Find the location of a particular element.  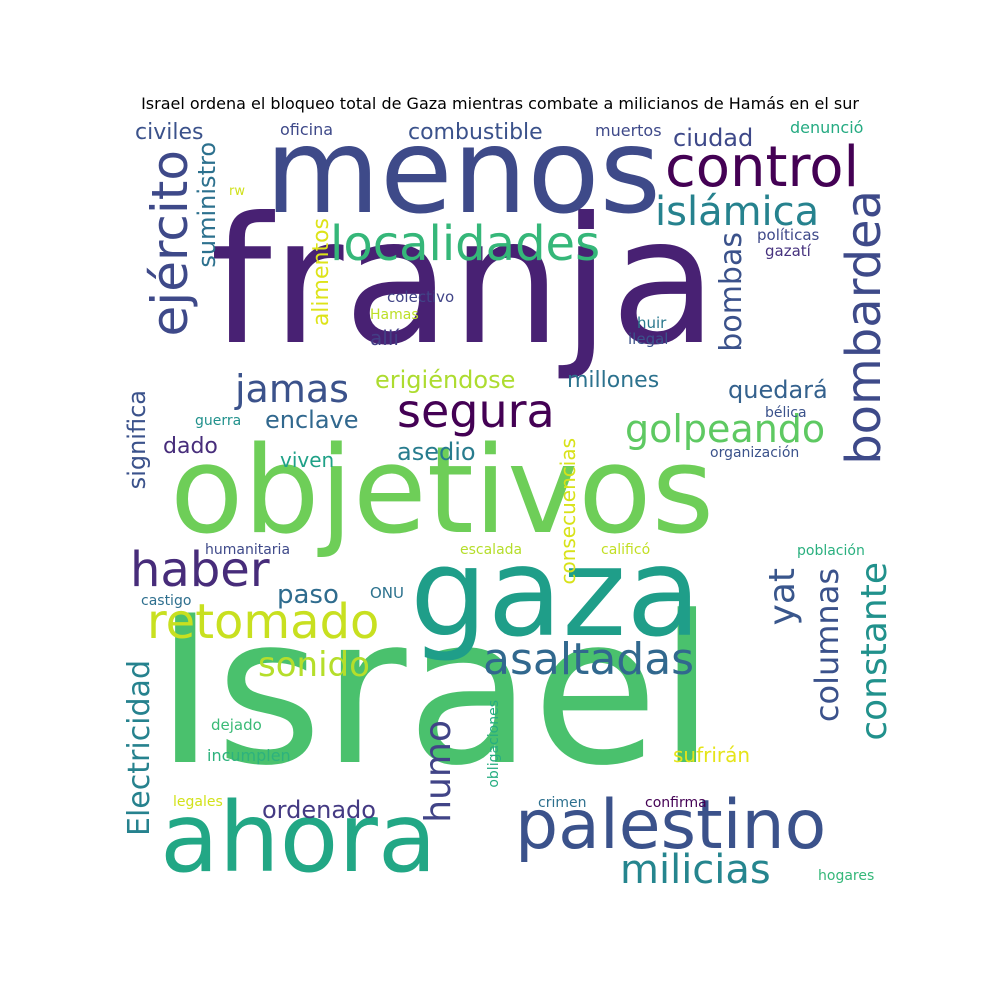

word-poblacion: población is located at coordinates (831, 551).